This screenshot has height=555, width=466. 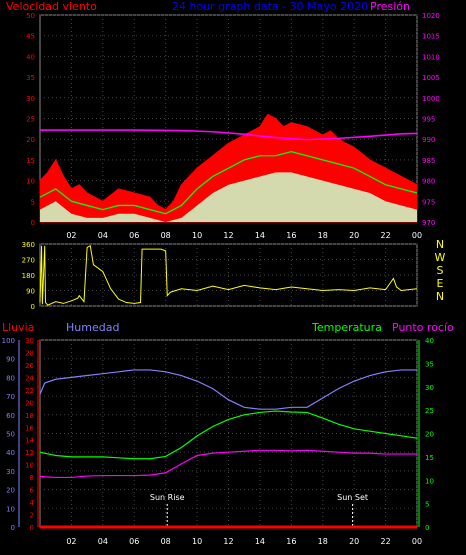 I want to click on y-tick-rain: 2, so click(x=32, y=516).